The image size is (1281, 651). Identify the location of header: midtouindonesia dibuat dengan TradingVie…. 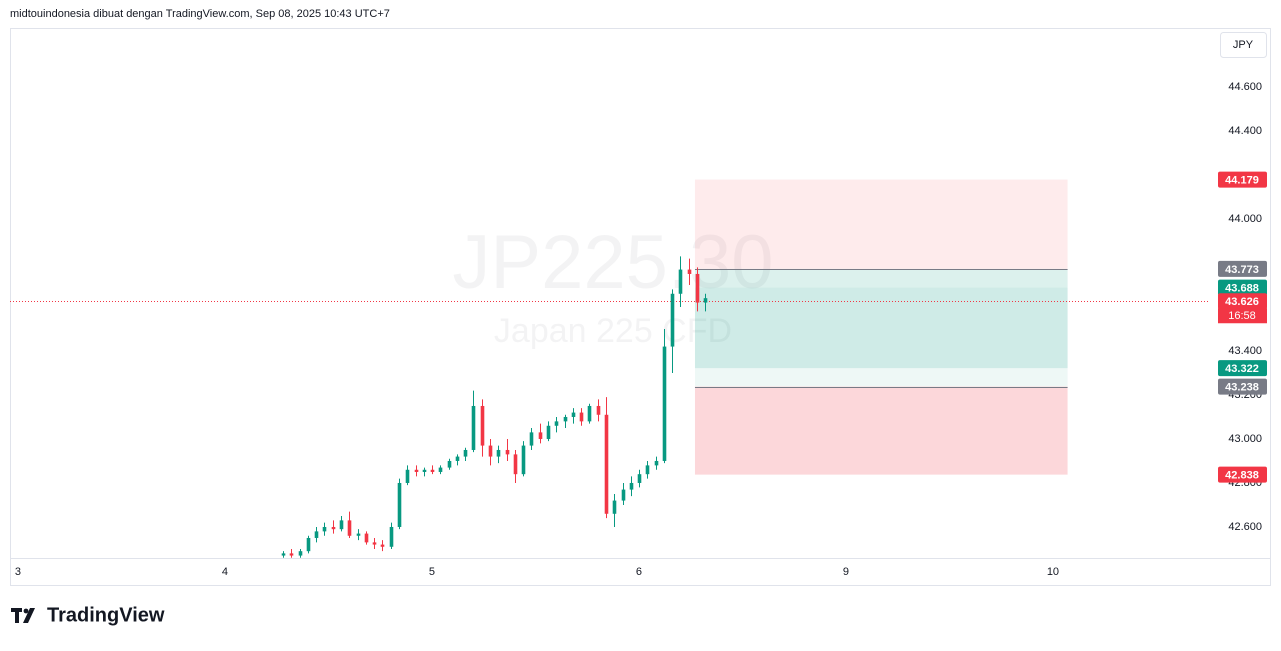
(200, 14).